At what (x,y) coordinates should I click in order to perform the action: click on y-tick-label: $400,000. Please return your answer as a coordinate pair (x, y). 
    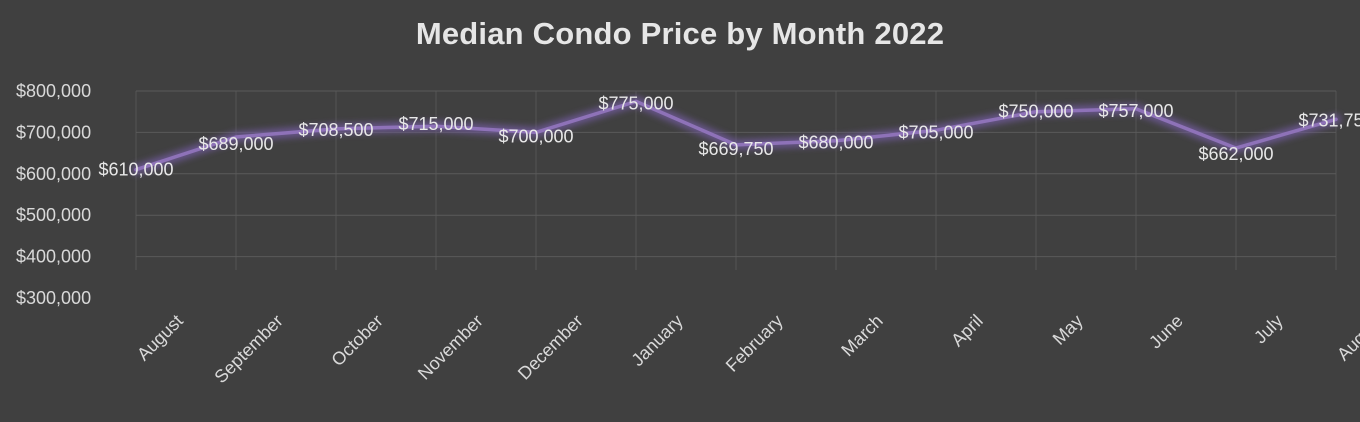
    Looking at the image, I should click on (53, 257).